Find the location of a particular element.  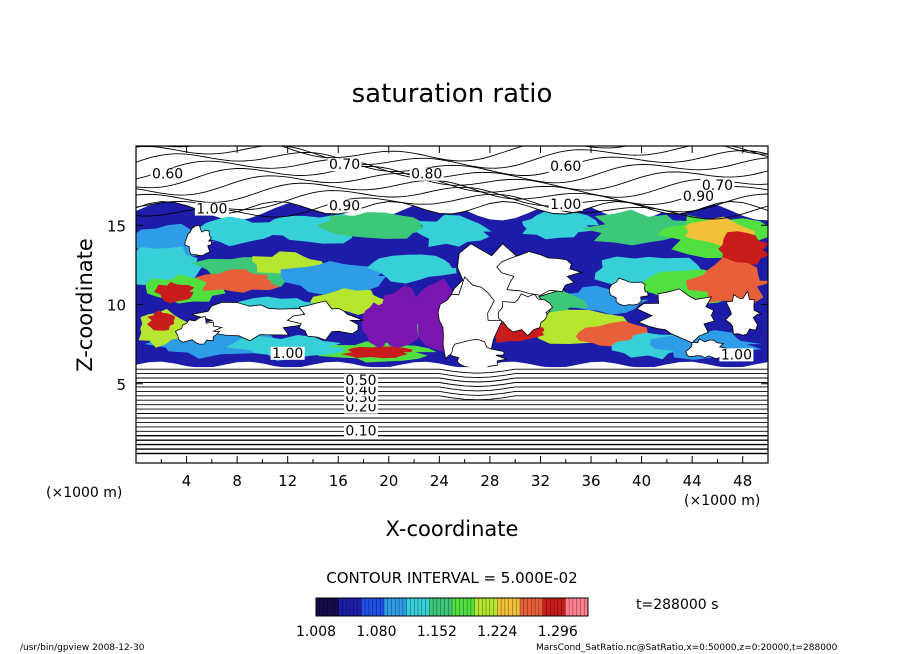

colorbar-frame is located at coordinates (452, 607).